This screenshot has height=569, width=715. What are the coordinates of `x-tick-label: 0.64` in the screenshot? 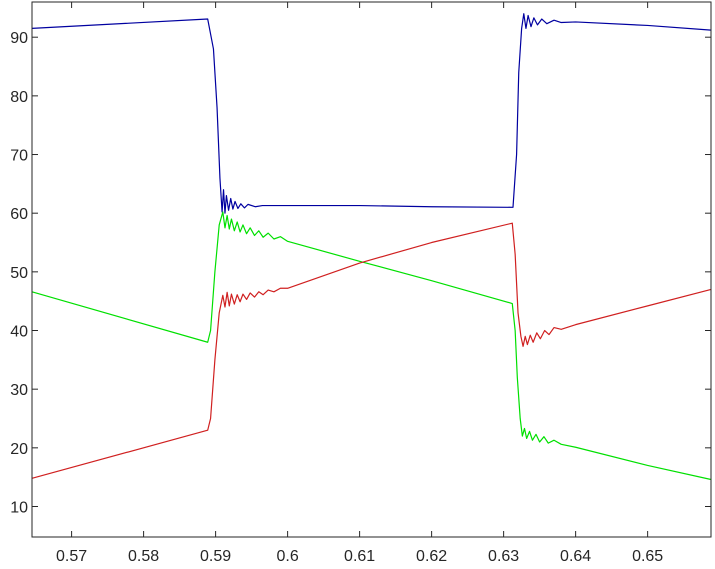 It's located at (575, 556).